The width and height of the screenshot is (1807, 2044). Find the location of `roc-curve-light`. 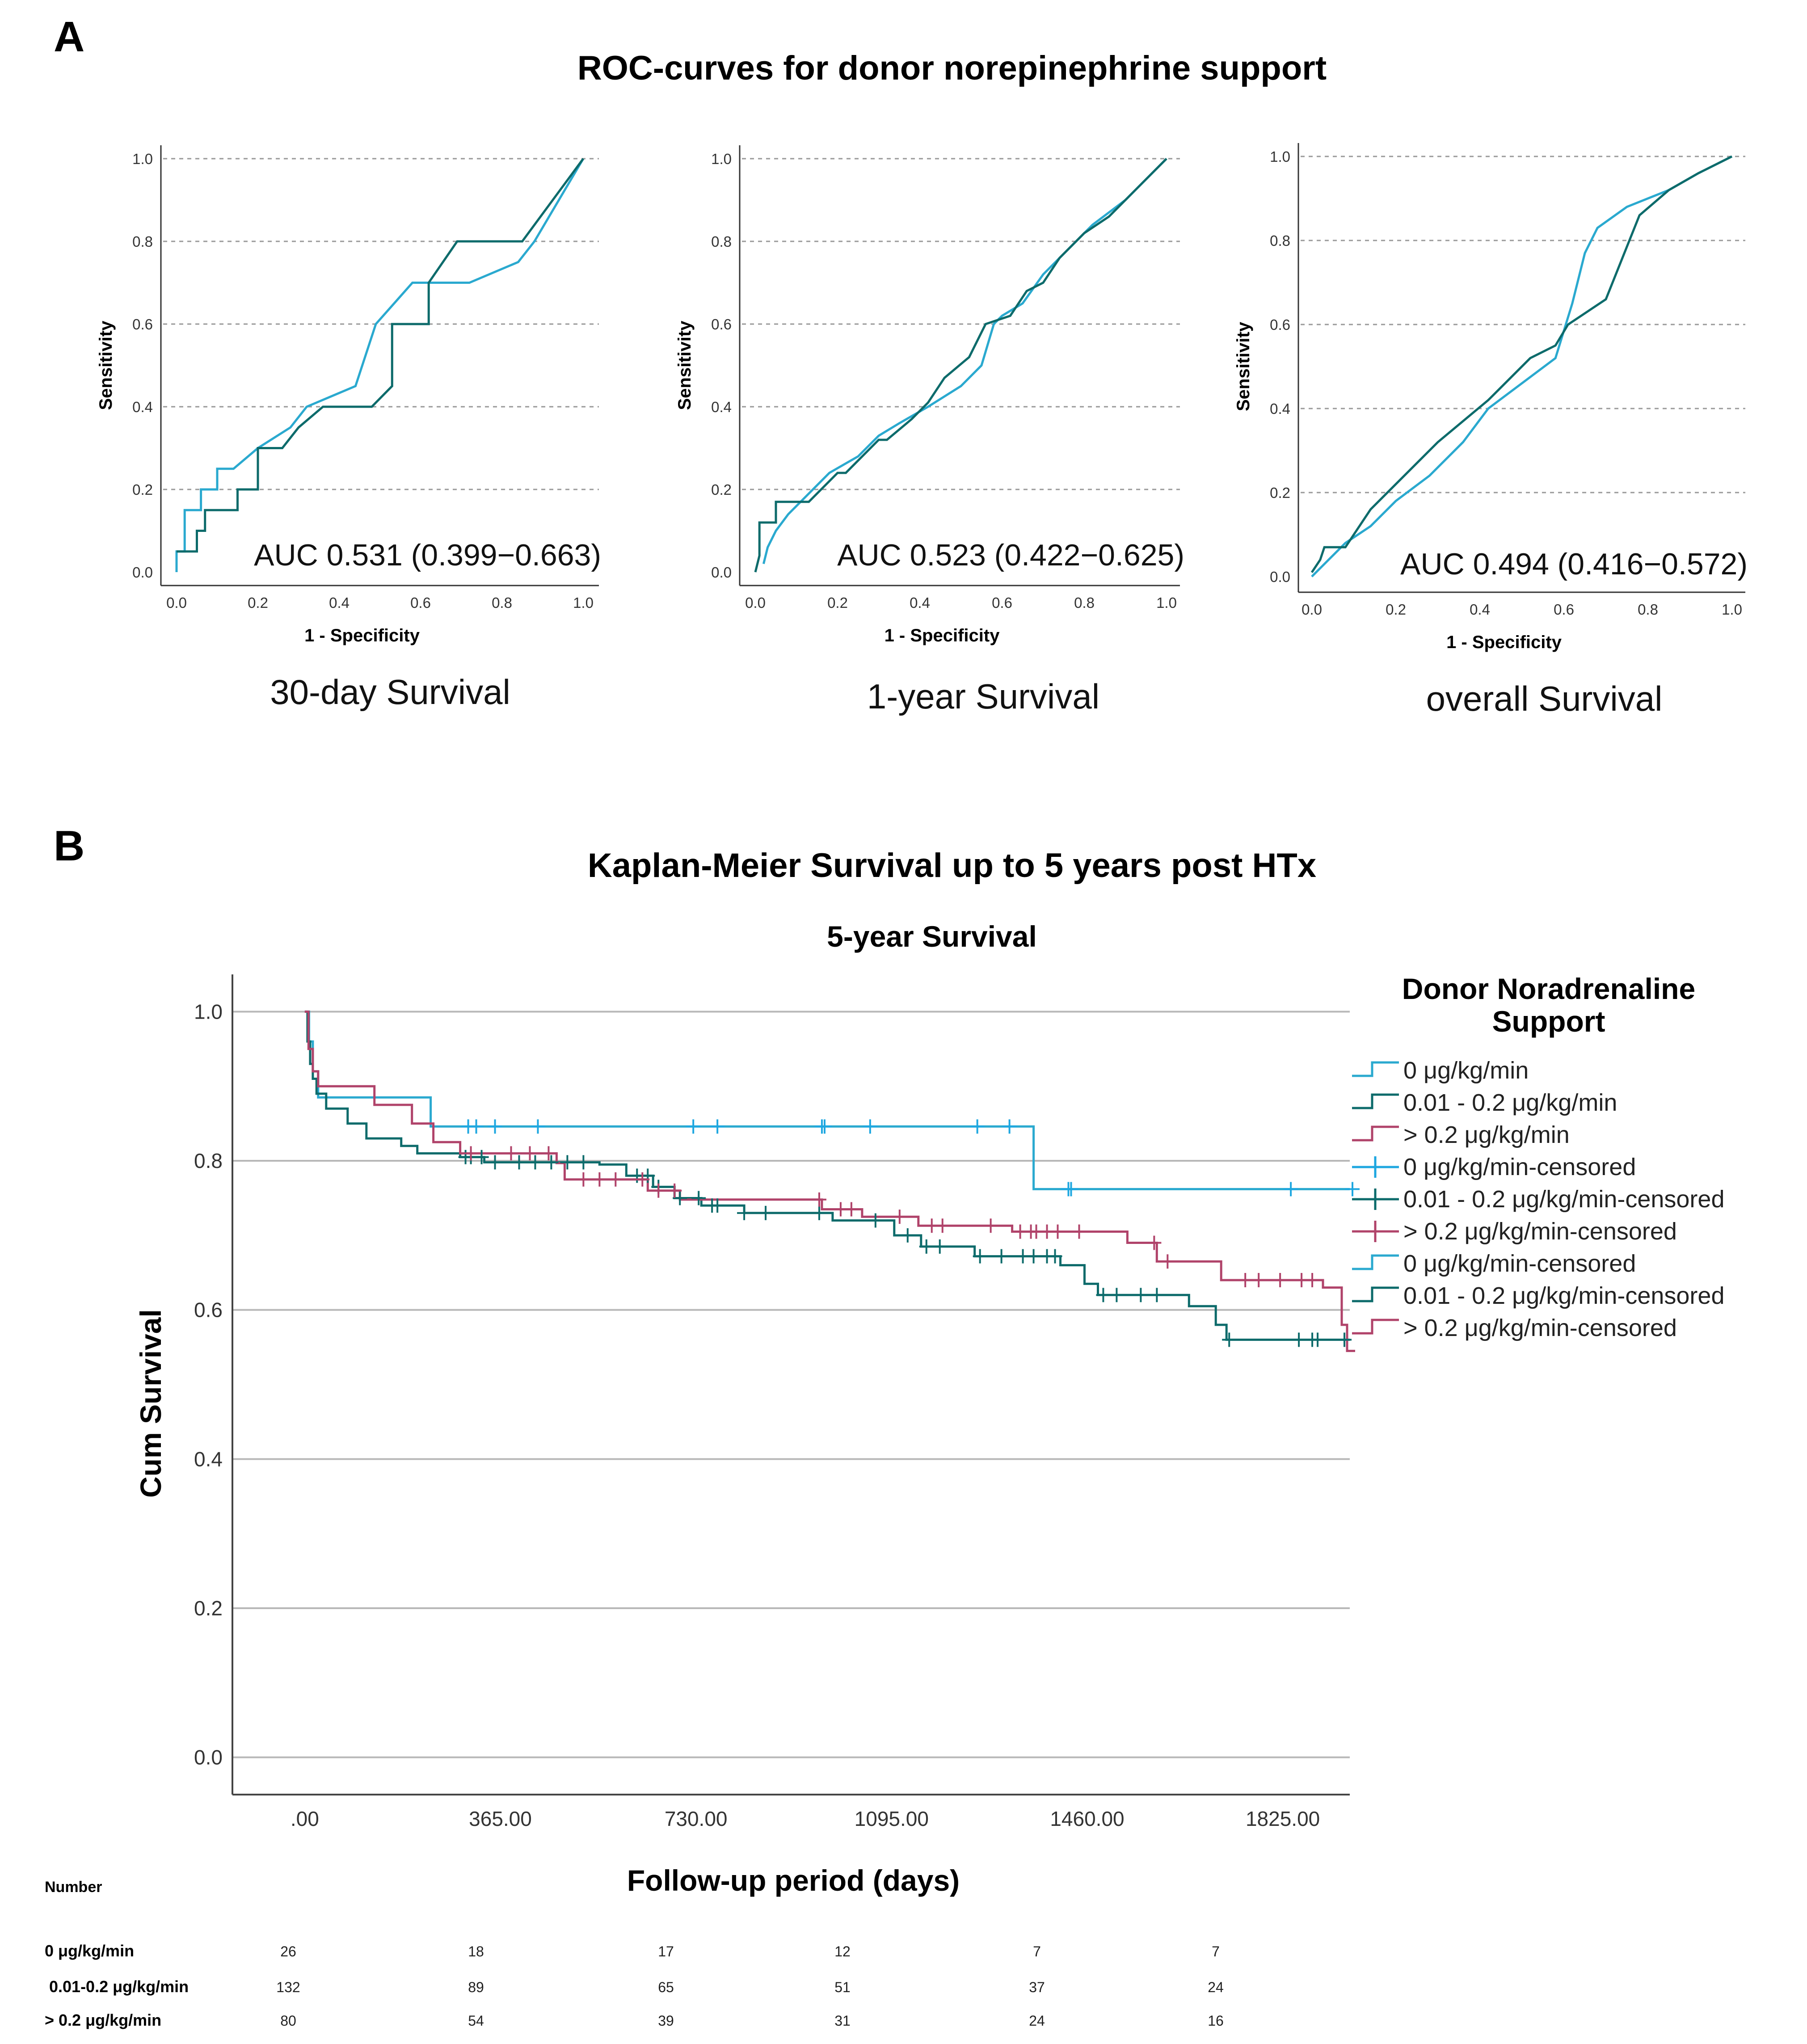

roc-curve-light is located at coordinates (1522, 366).